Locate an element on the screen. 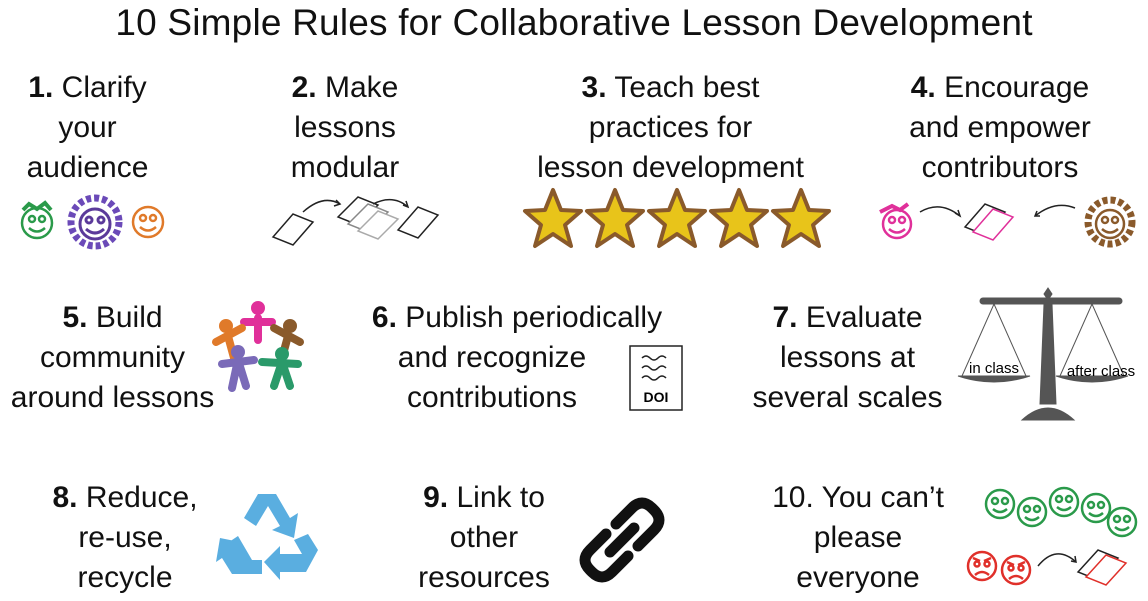 The image size is (1148, 601). five-stars-icon is located at coordinates (677, 218).